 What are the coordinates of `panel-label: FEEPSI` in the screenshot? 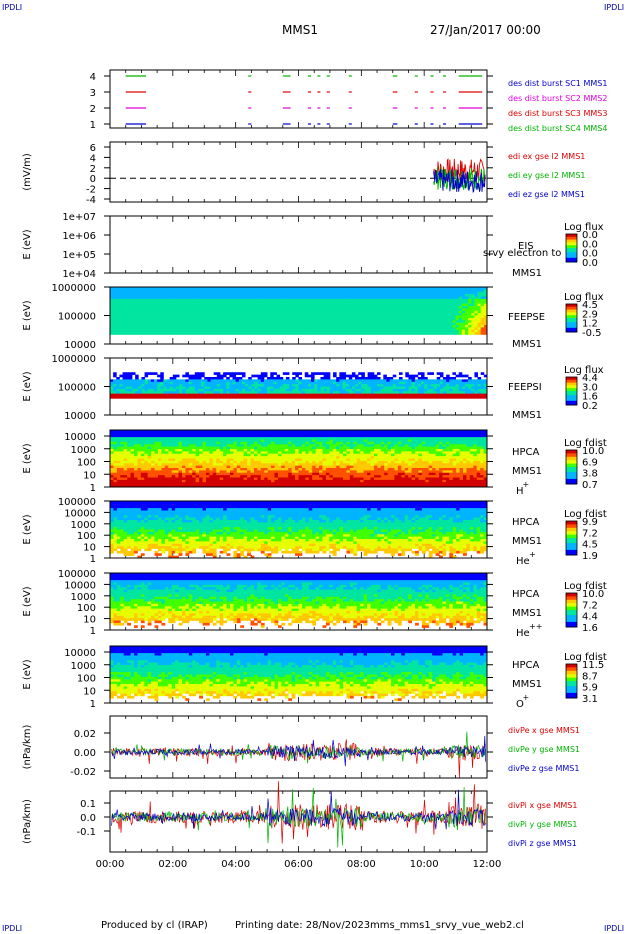 It's located at (525, 387).